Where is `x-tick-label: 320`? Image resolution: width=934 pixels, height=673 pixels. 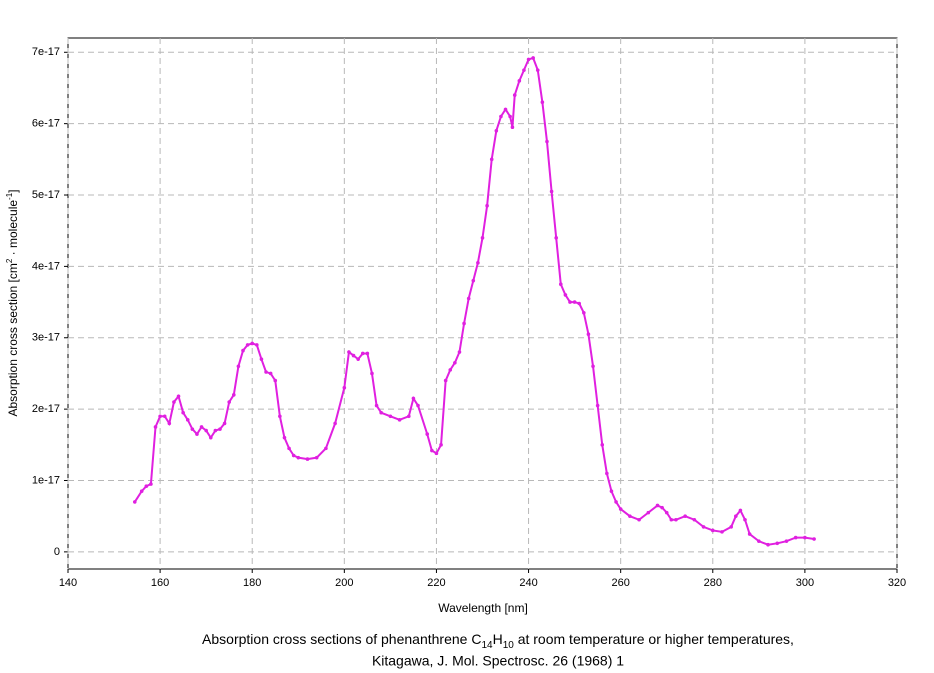
x-tick-label: 320 is located at coordinates (897, 583).